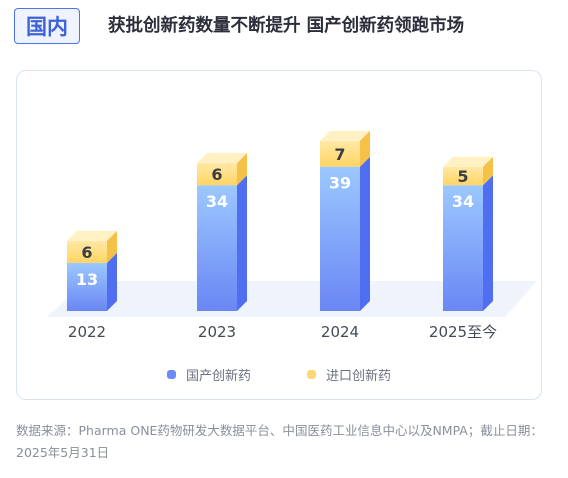 This screenshot has width=568, height=478. I want to click on bar-imported-side-2023, so click(242, 169).